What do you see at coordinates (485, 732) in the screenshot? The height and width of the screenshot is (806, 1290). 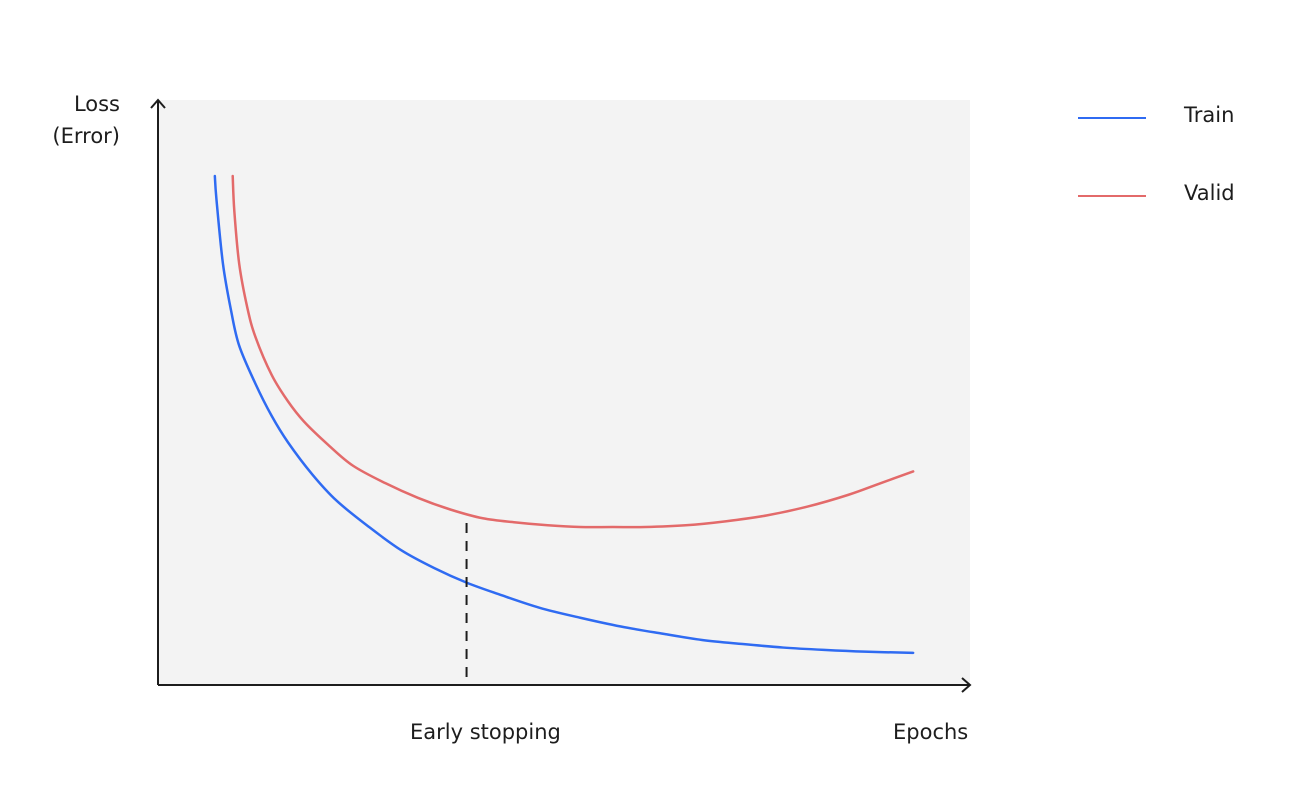 I see `early-stopping-label: Early stopping` at bounding box center [485, 732].